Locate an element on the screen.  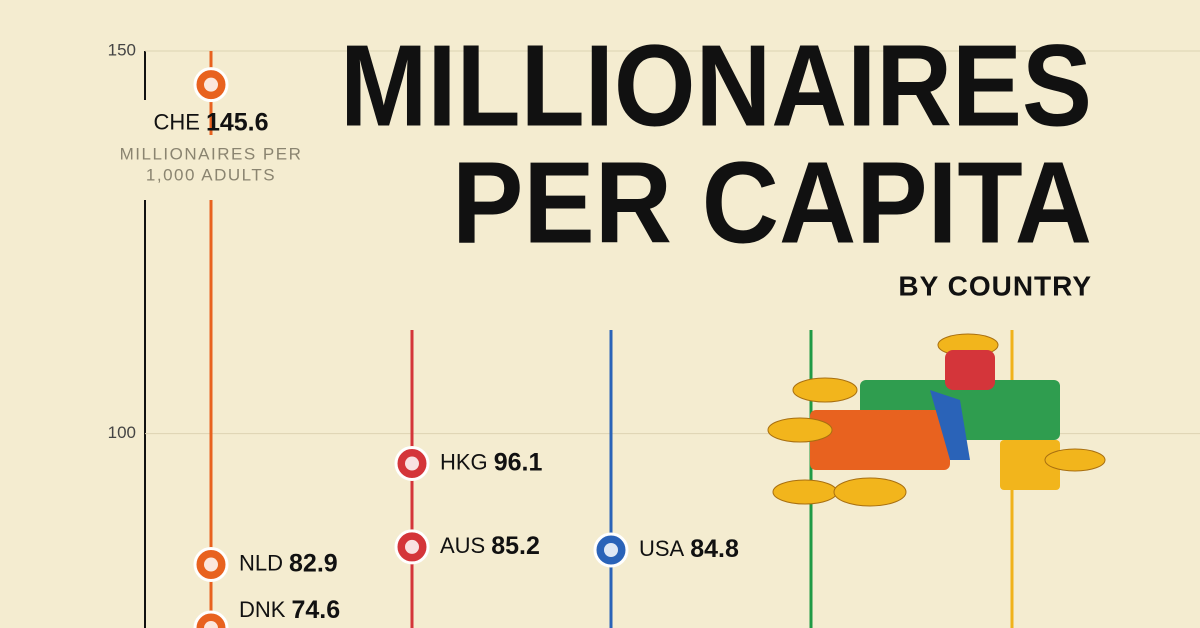
country-label: AUS is located at coordinates (462, 545).